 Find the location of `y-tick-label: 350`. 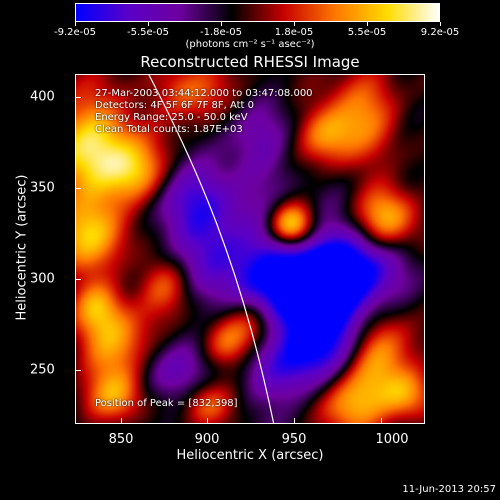

y-tick-label: 350 is located at coordinates (42, 188).